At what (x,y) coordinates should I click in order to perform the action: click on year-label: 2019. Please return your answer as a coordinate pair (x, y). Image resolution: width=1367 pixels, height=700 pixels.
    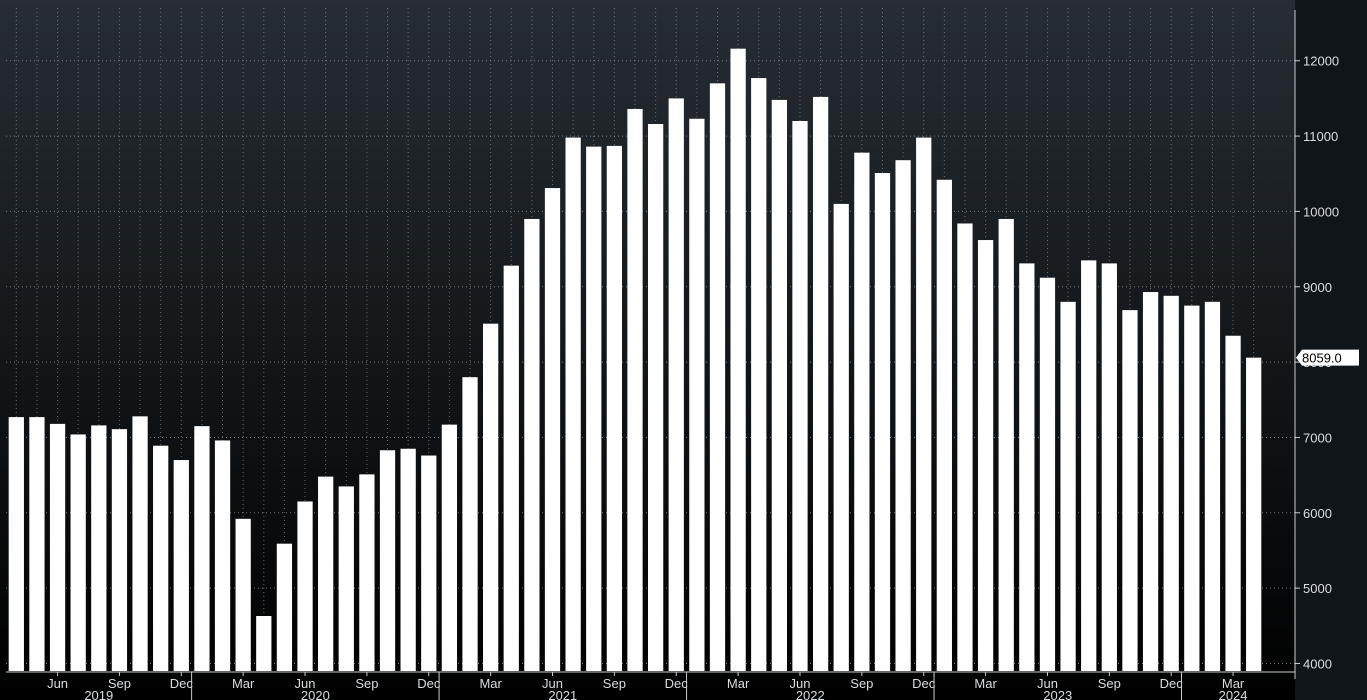
    Looking at the image, I should click on (98, 694).